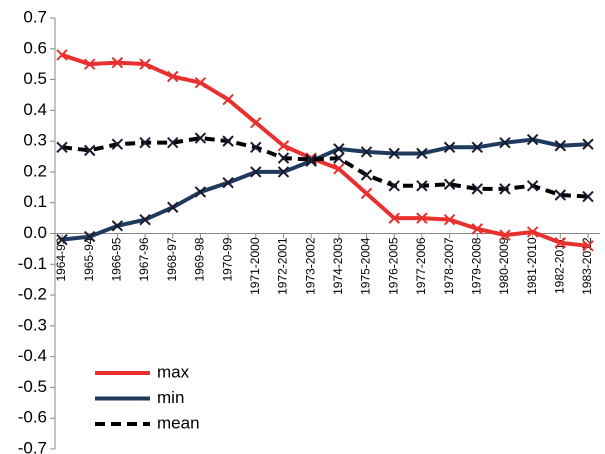 The height and width of the screenshot is (454, 605). What do you see at coordinates (366, 266) in the screenshot?
I see `x-tick-label: 1975-2004` at bounding box center [366, 266].